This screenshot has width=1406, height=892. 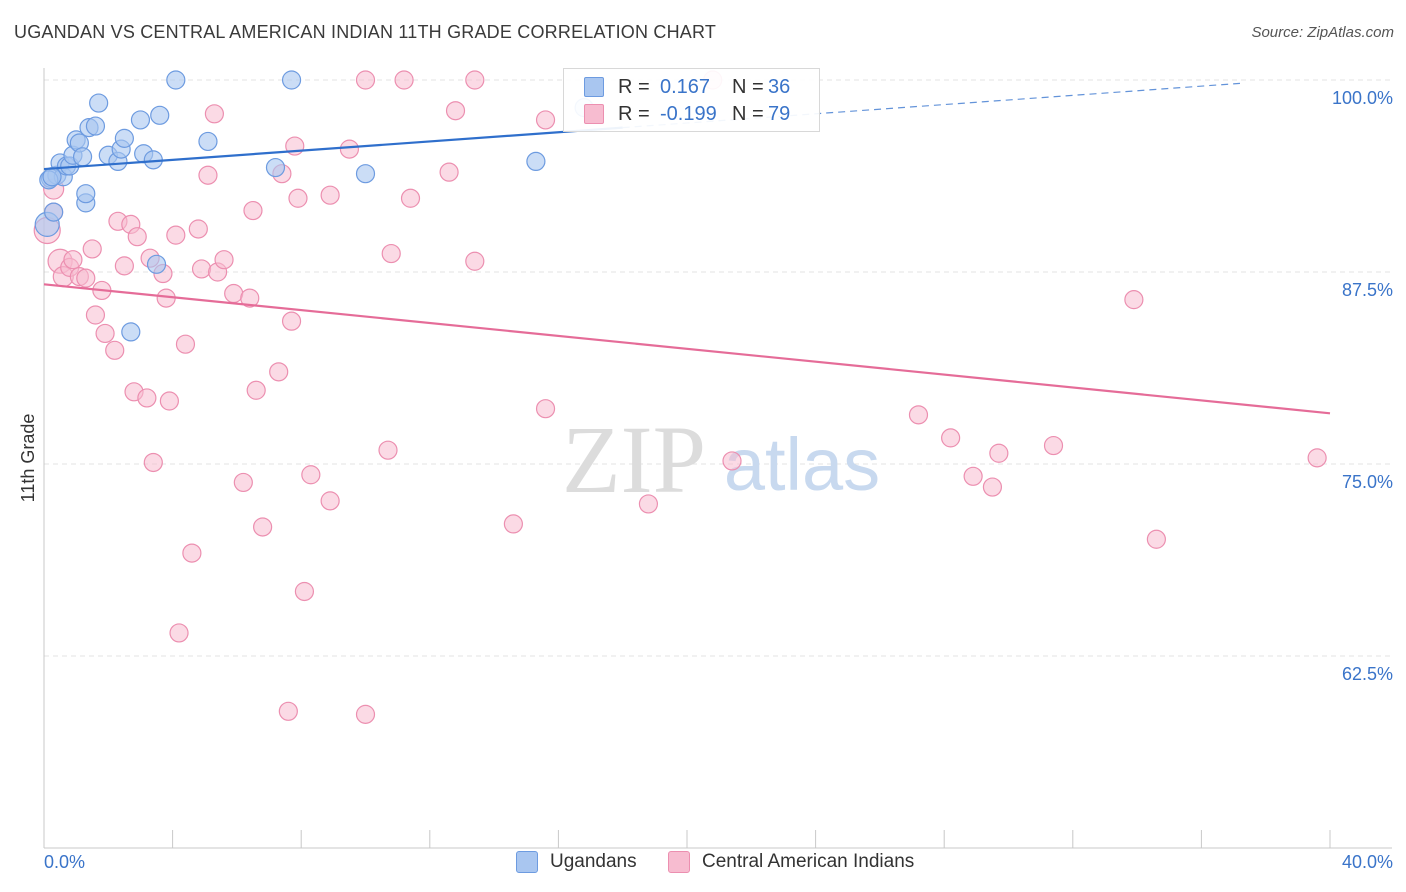 I want to click on legend-r-value: 0.167, so click(x=685, y=86).